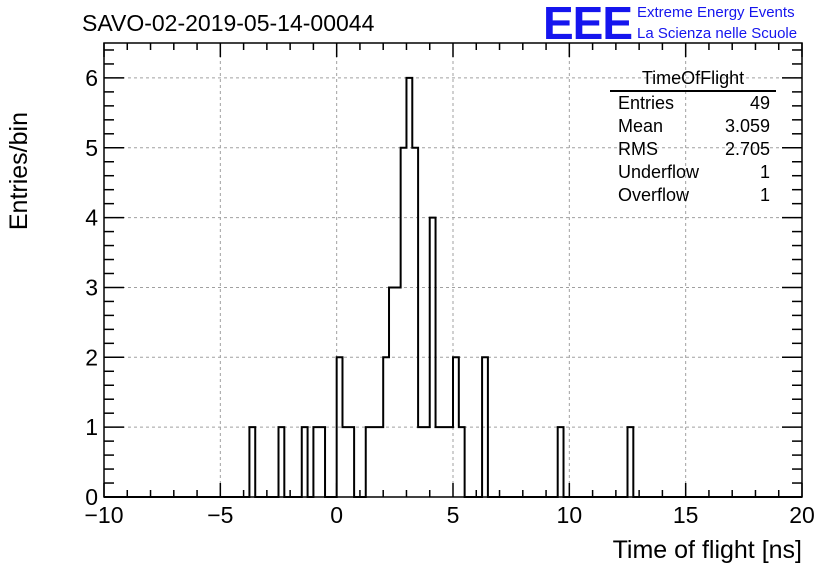 This screenshot has height=572, width=836. Describe the element at coordinates (654, 195) in the screenshot. I see `stats-label: Overflow` at that location.